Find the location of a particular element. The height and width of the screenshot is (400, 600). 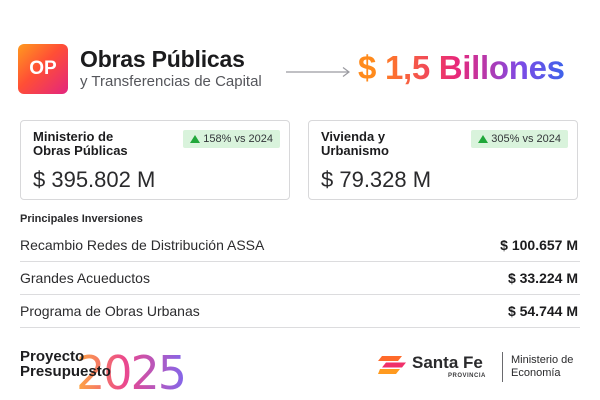

amount-currency: $ is located at coordinates (367, 67).